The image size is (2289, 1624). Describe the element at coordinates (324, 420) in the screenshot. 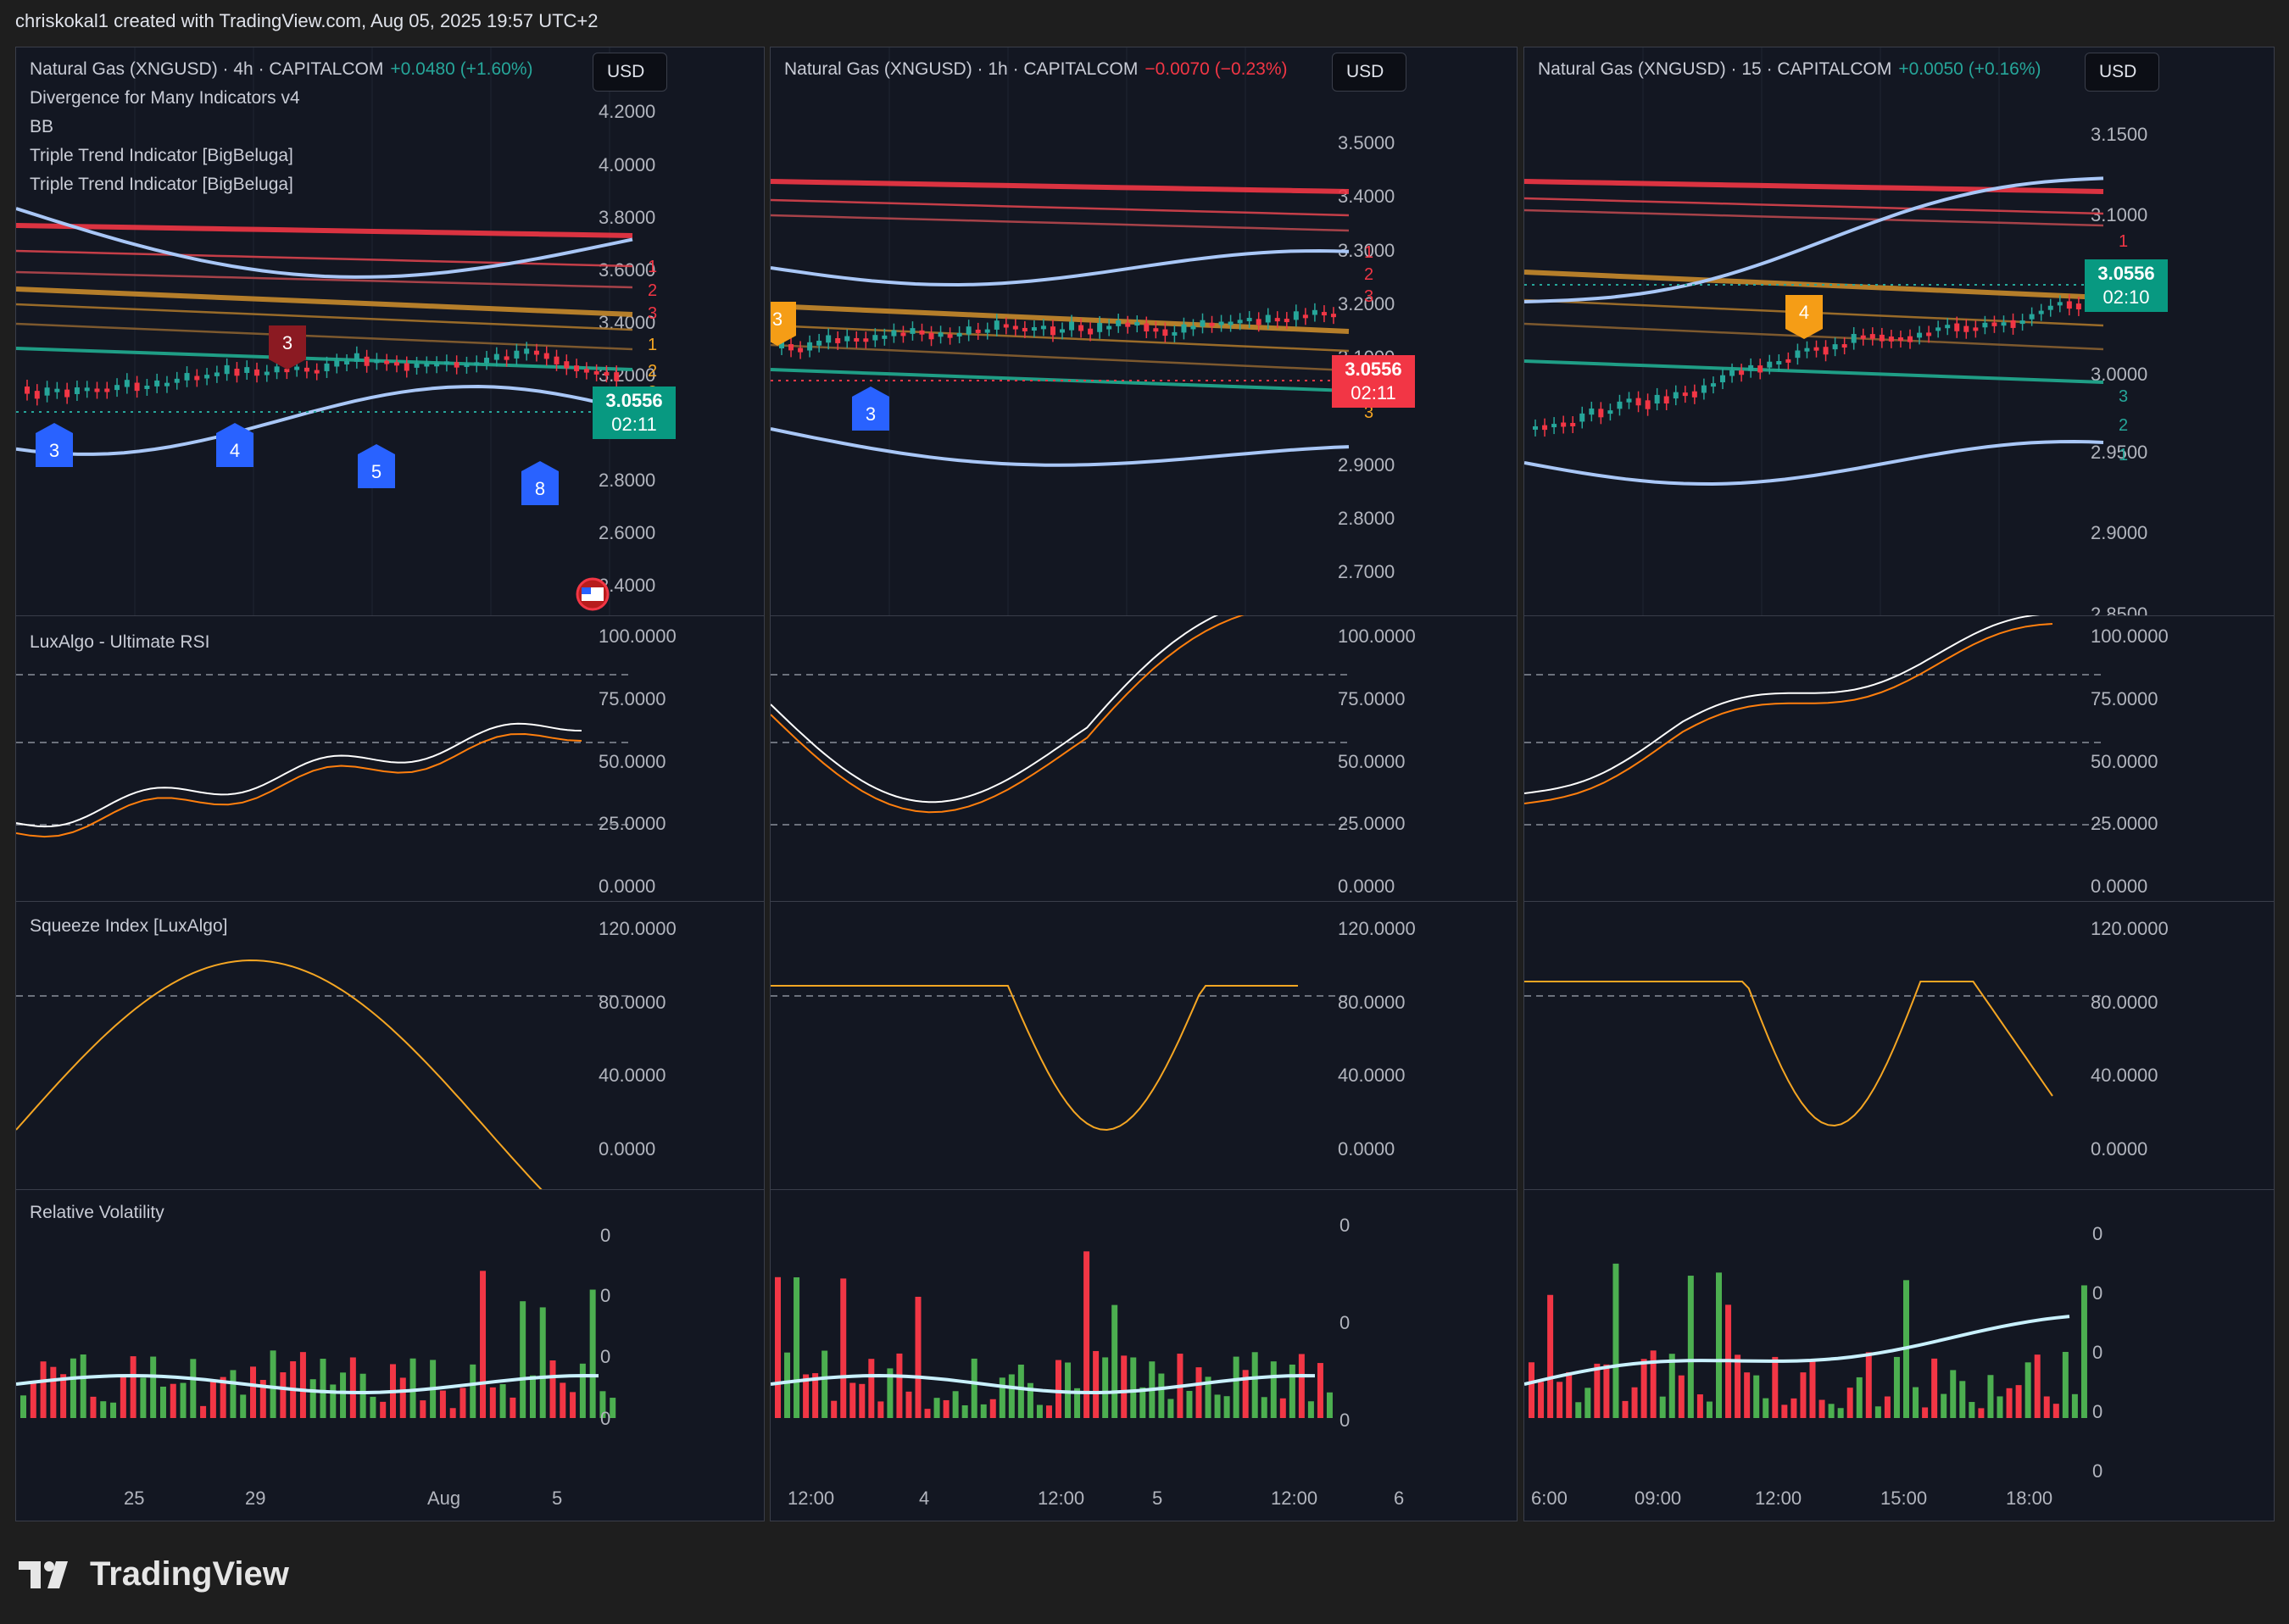

I see `bollinger-lower` at that location.